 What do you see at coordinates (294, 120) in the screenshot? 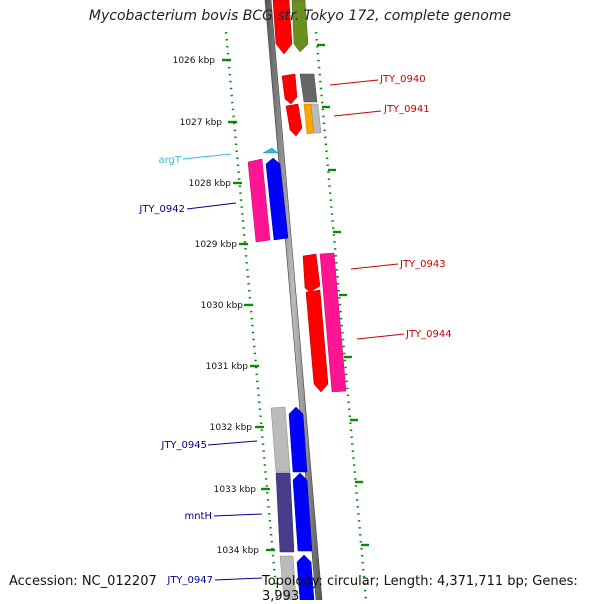
I see `gene-feature-red-small` at bounding box center [294, 120].